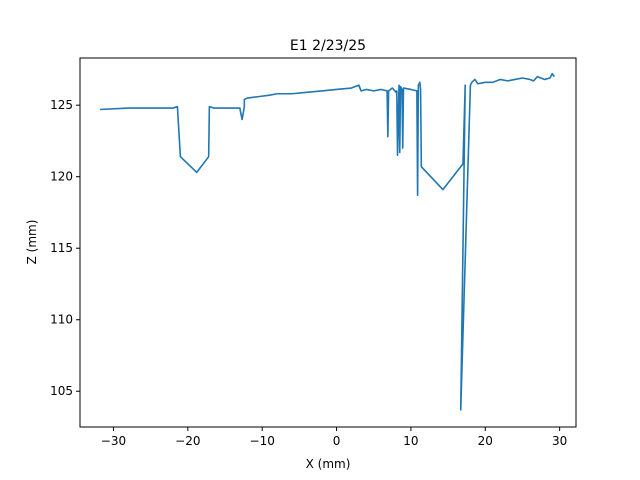 This screenshot has height=480, width=640. Describe the element at coordinates (32, 242) in the screenshot. I see `y-axis-label: Z (mm)` at that location.